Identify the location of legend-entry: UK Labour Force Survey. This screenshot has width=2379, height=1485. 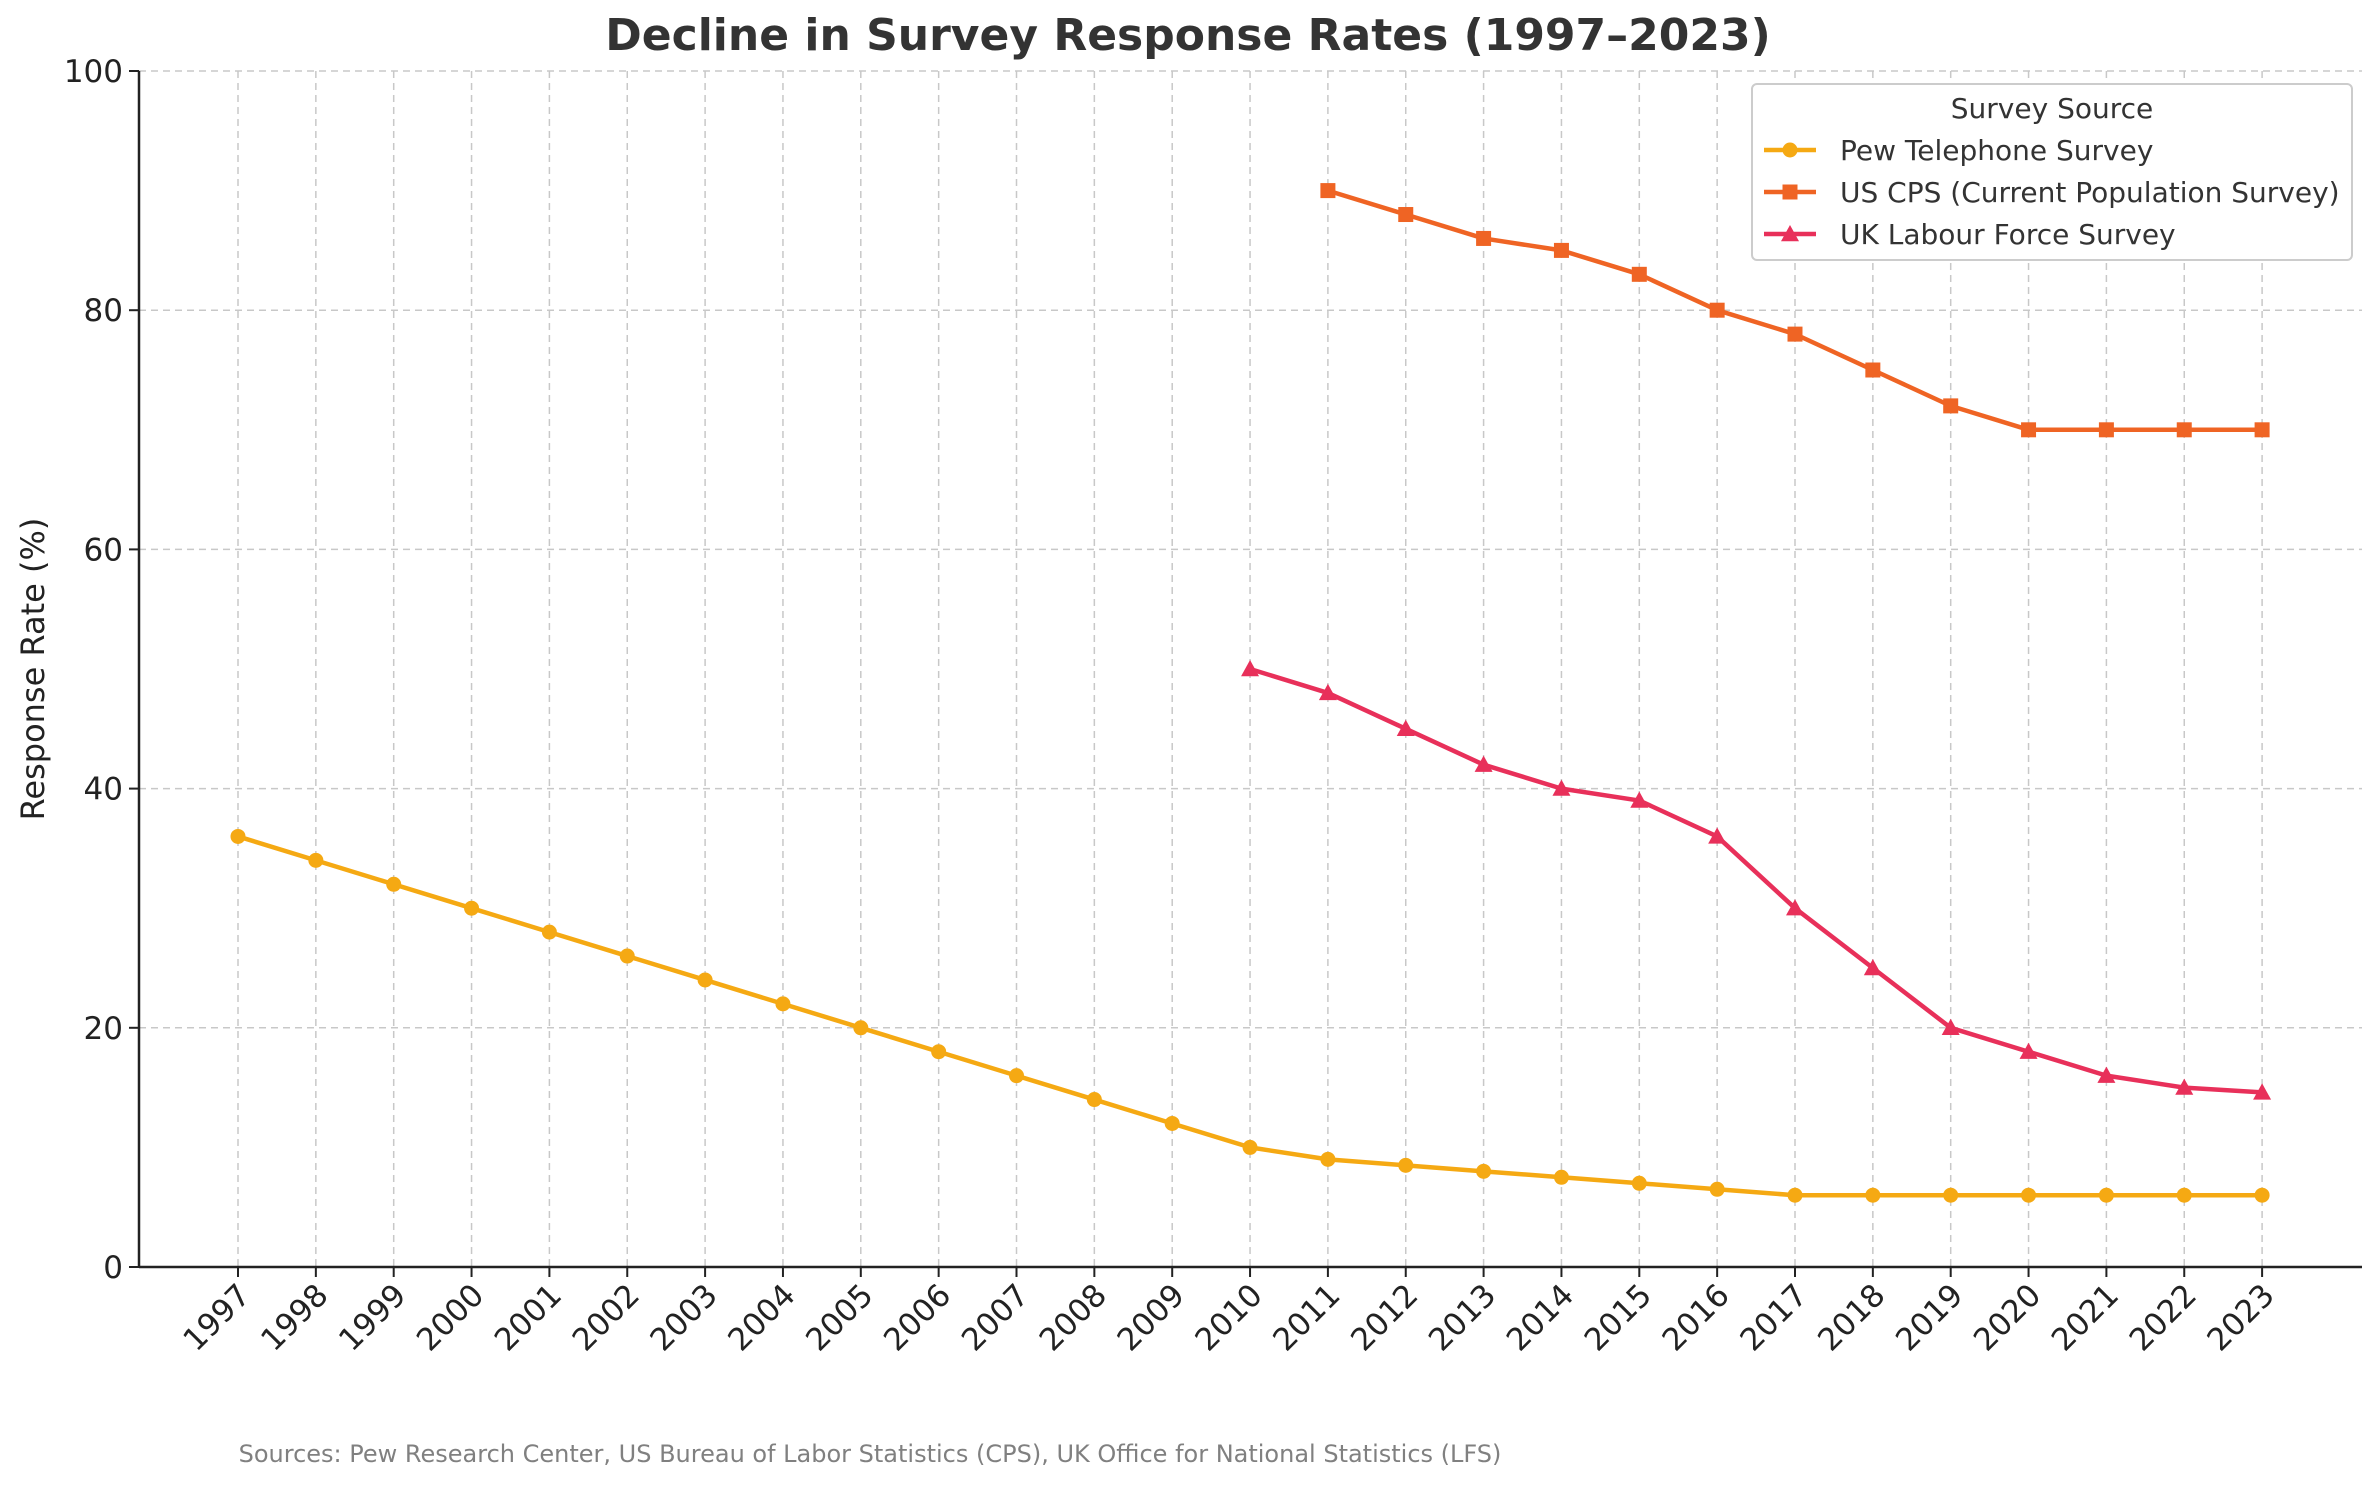
(1970, 234).